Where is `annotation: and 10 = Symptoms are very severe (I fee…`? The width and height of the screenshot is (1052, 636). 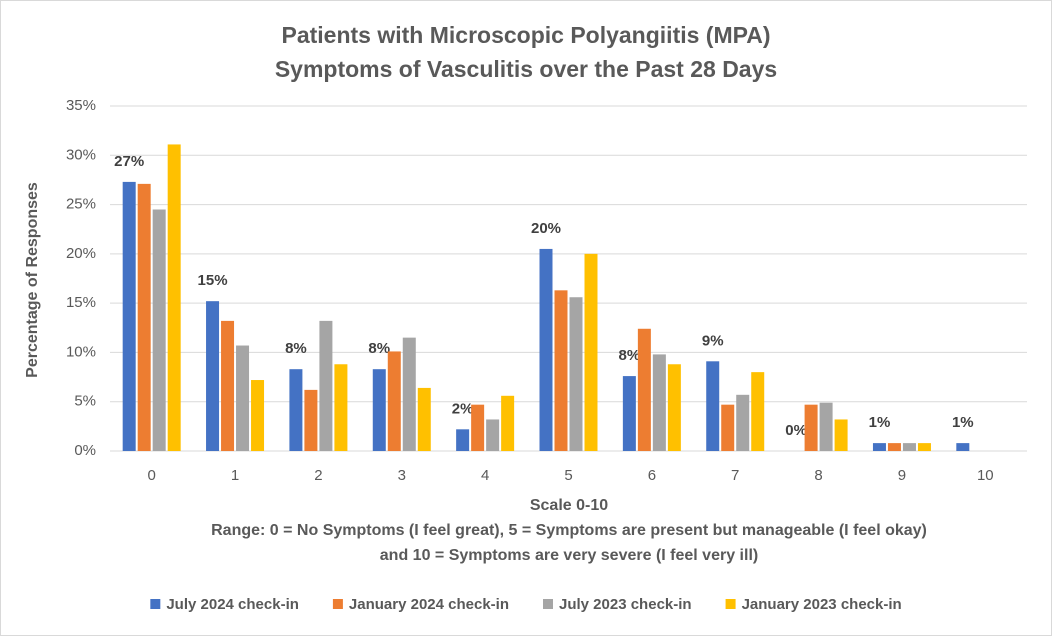
annotation: and 10 = Symptoms are very severe (I fee… is located at coordinates (569, 555).